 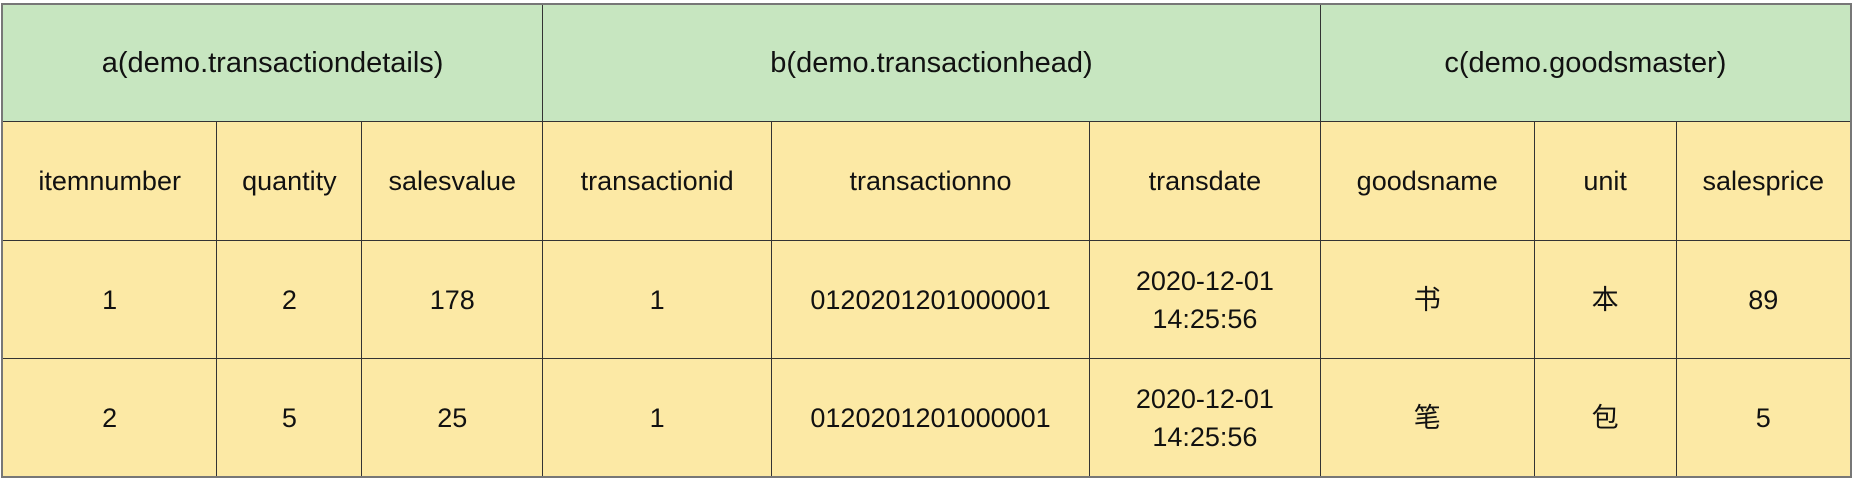 I want to click on column-header: quantity, so click(x=289, y=181).